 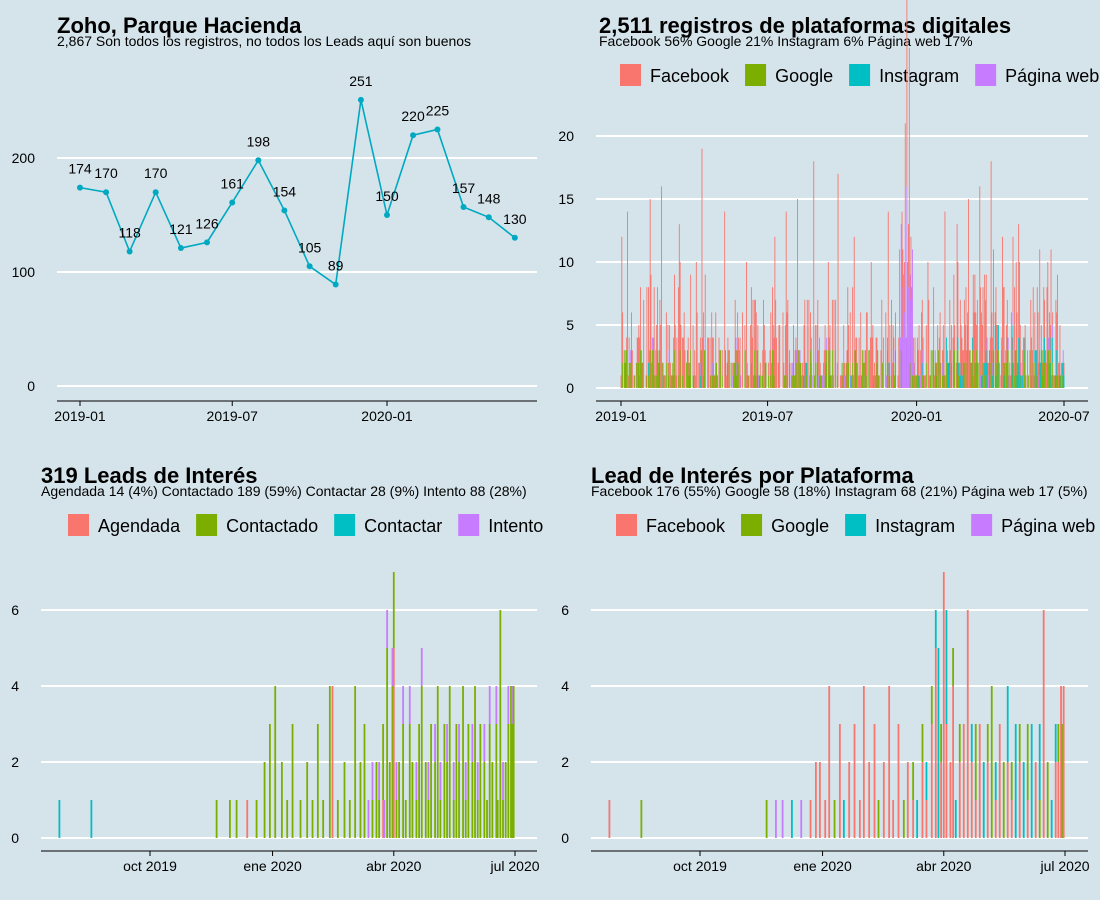 I want to click on y-tick-label: 10, so click(x=566, y=262).